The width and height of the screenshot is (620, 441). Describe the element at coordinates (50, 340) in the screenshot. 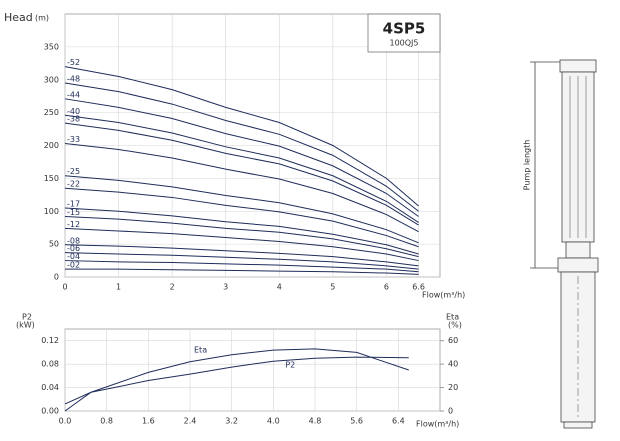

I see `y-tick-label: 0.12` at that location.